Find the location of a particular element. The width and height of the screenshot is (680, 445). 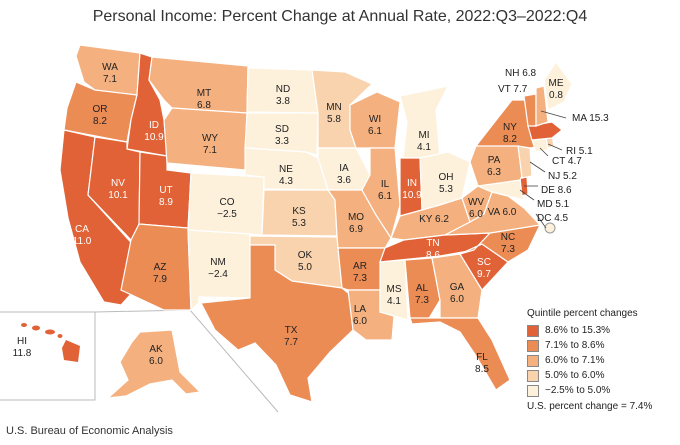

label-AL-abbr: AL is located at coordinates (422, 288).